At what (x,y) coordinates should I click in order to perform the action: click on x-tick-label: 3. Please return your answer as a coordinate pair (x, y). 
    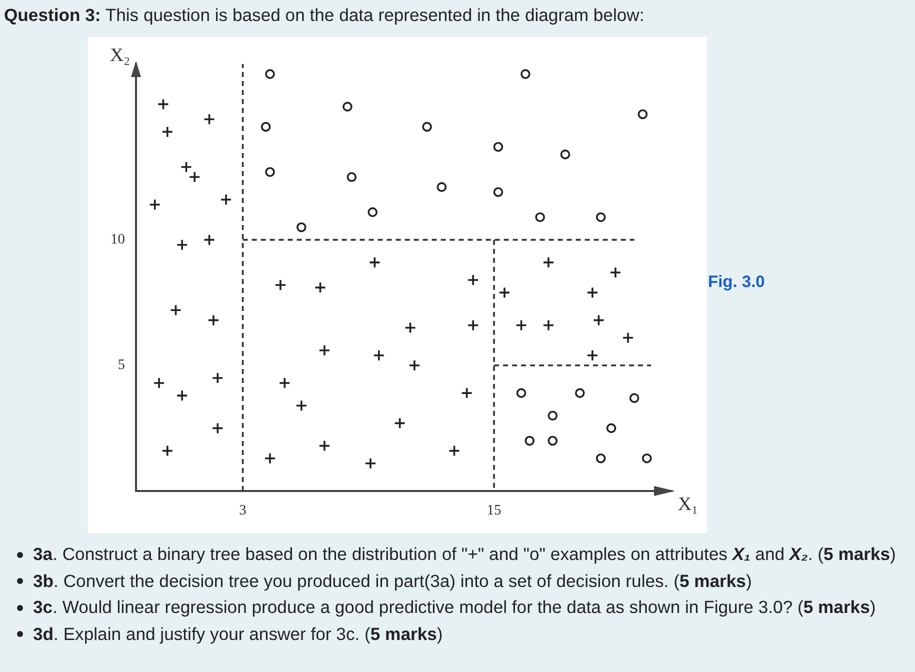
    Looking at the image, I should click on (242, 510).